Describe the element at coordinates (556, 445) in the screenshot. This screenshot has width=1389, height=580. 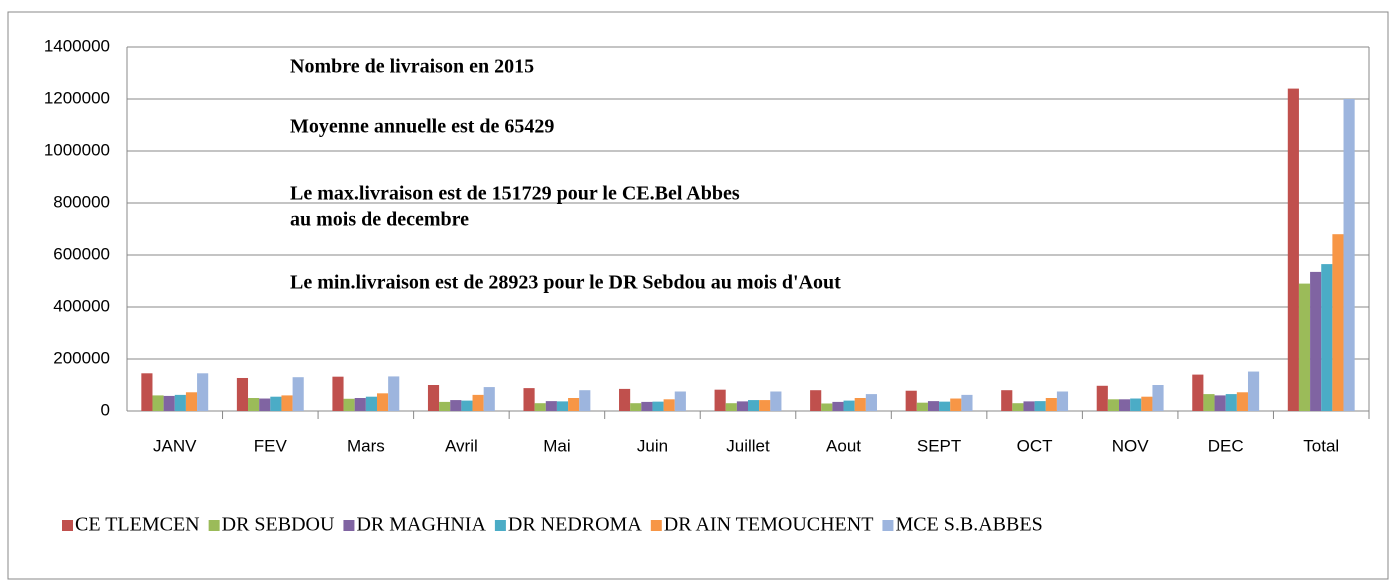
I see `x-tick-label: Mai` at that location.